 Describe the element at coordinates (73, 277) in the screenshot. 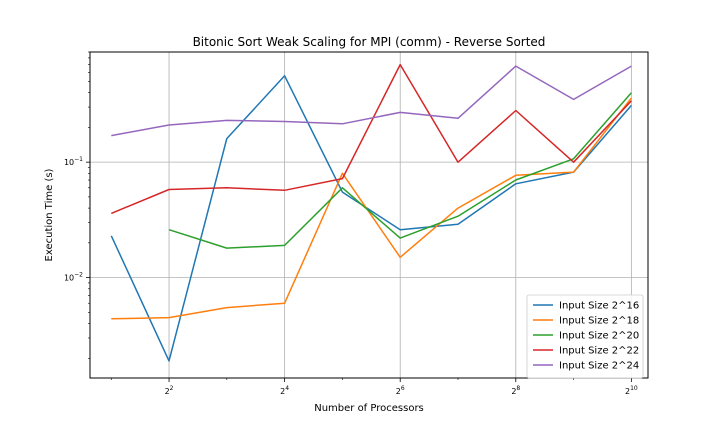

I see `y-tick-label: 10−2` at that location.